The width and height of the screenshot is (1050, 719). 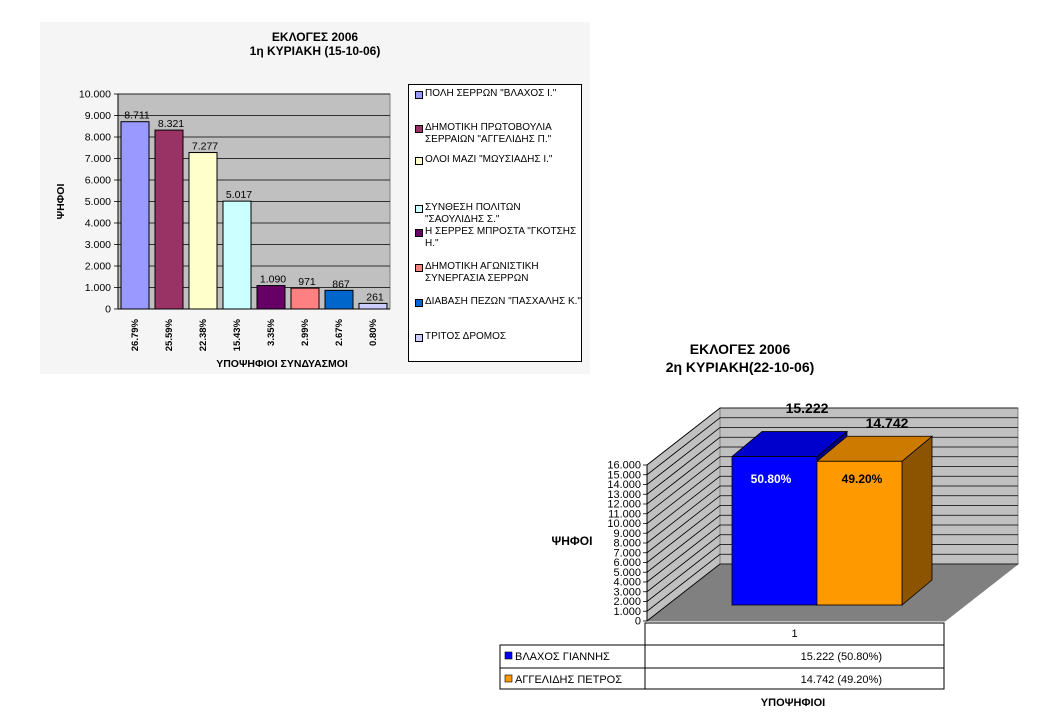 What do you see at coordinates (572, 541) in the screenshot?
I see `chart2-y-axis-label: ΨΗΦΟΙ` at bounding box center [572, 541].